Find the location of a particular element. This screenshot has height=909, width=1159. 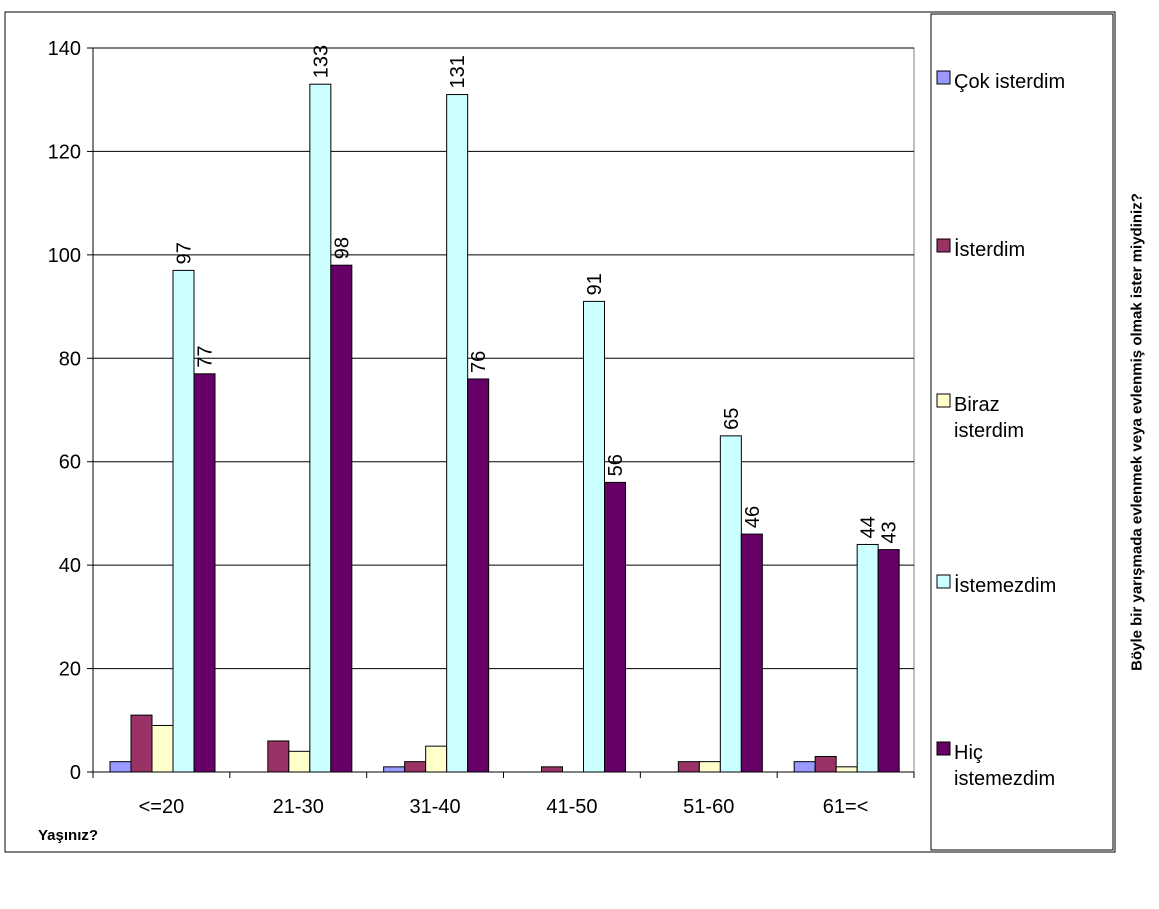

legend-label: İstemezdim is located at coordinates (1005, 585).